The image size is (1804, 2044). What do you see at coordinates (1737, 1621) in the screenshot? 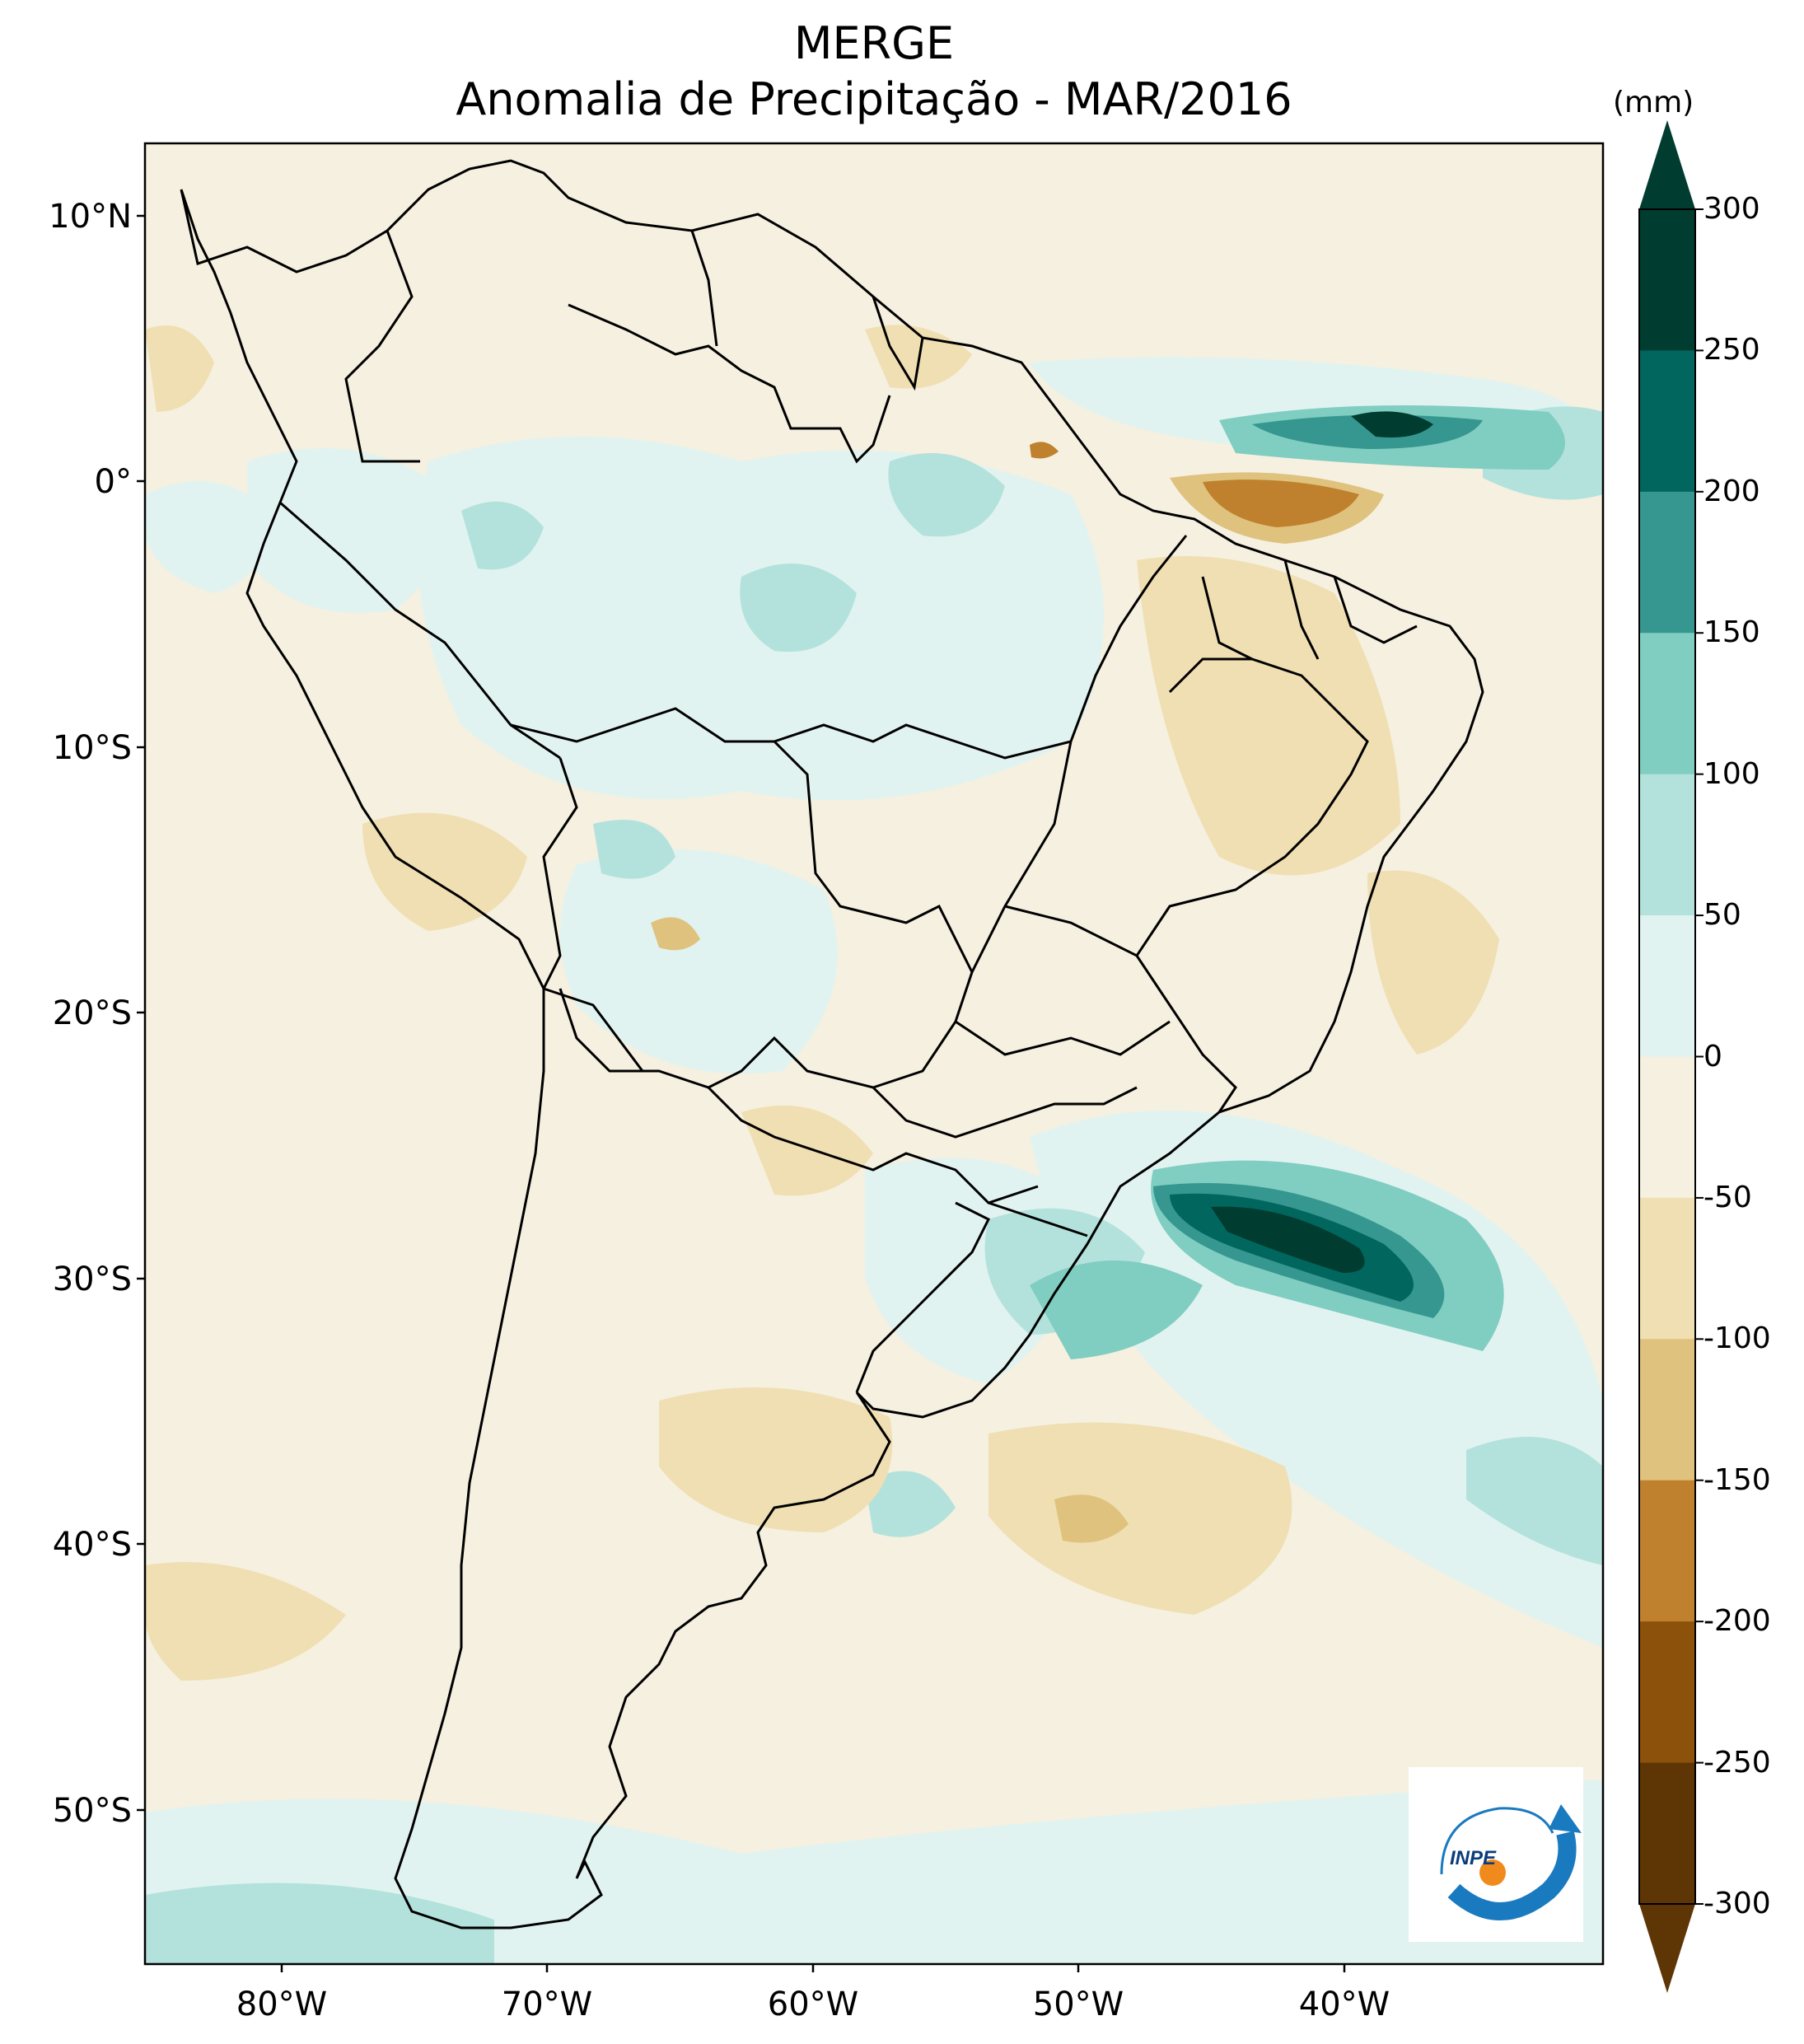
I see `colorbar-label: -200` at bounding box center [1737, 1621].